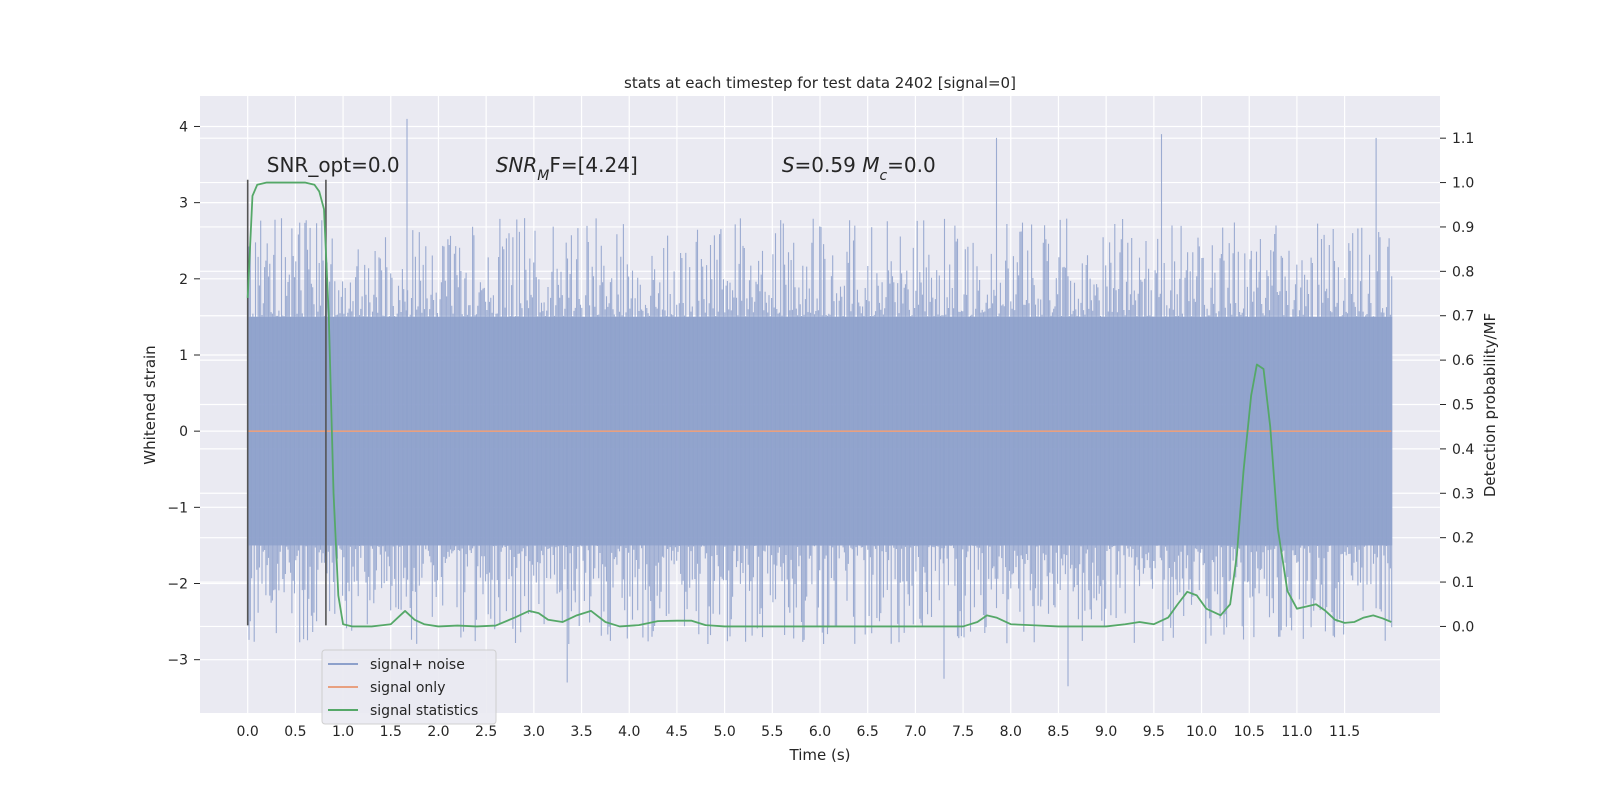 The image size is (1600, 800). What do you see at coordinates (1201, 732) in the screenshot?
I see `x-tick-label: 10.0` at bounding box center [1201, 732].